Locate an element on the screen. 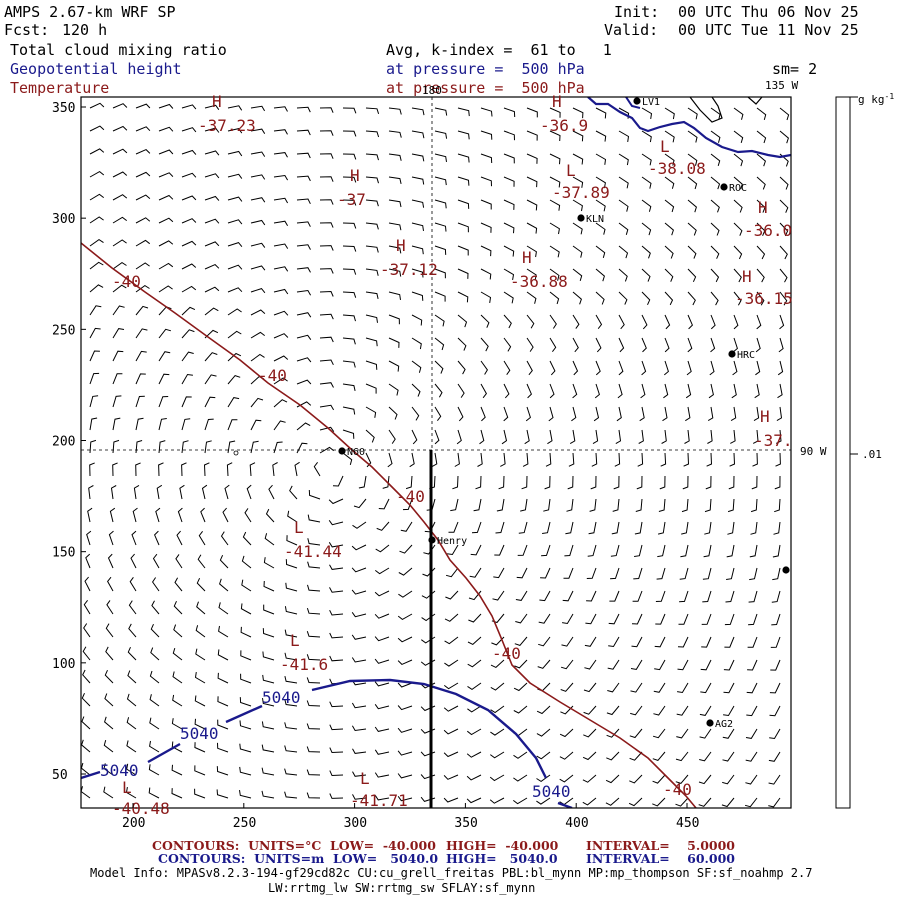 This screenshot has height=900, width=900. x-tick-label: 300 is located at coordinates (355, 823).